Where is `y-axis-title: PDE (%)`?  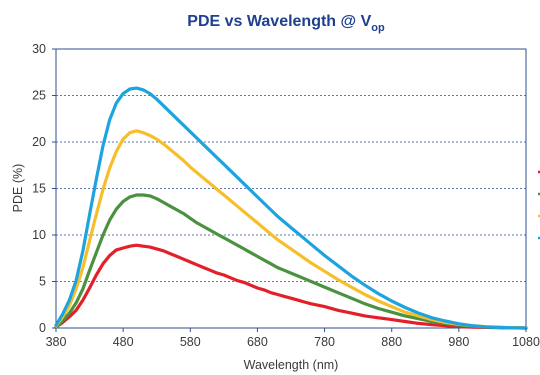
y-axis-title: PDE (%) is located at coordinates (18, 188).